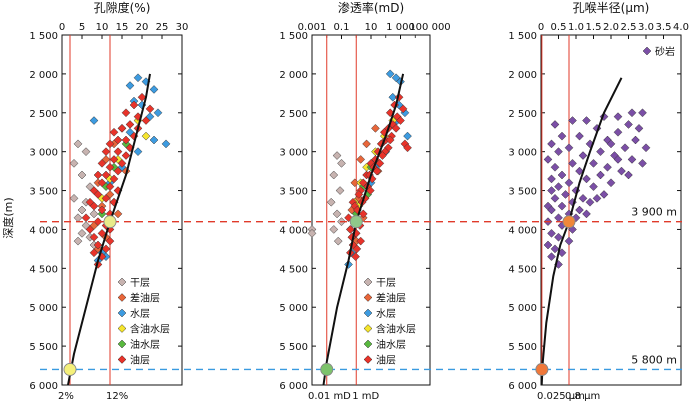  I want to click on trend-line, so click(581, 231).